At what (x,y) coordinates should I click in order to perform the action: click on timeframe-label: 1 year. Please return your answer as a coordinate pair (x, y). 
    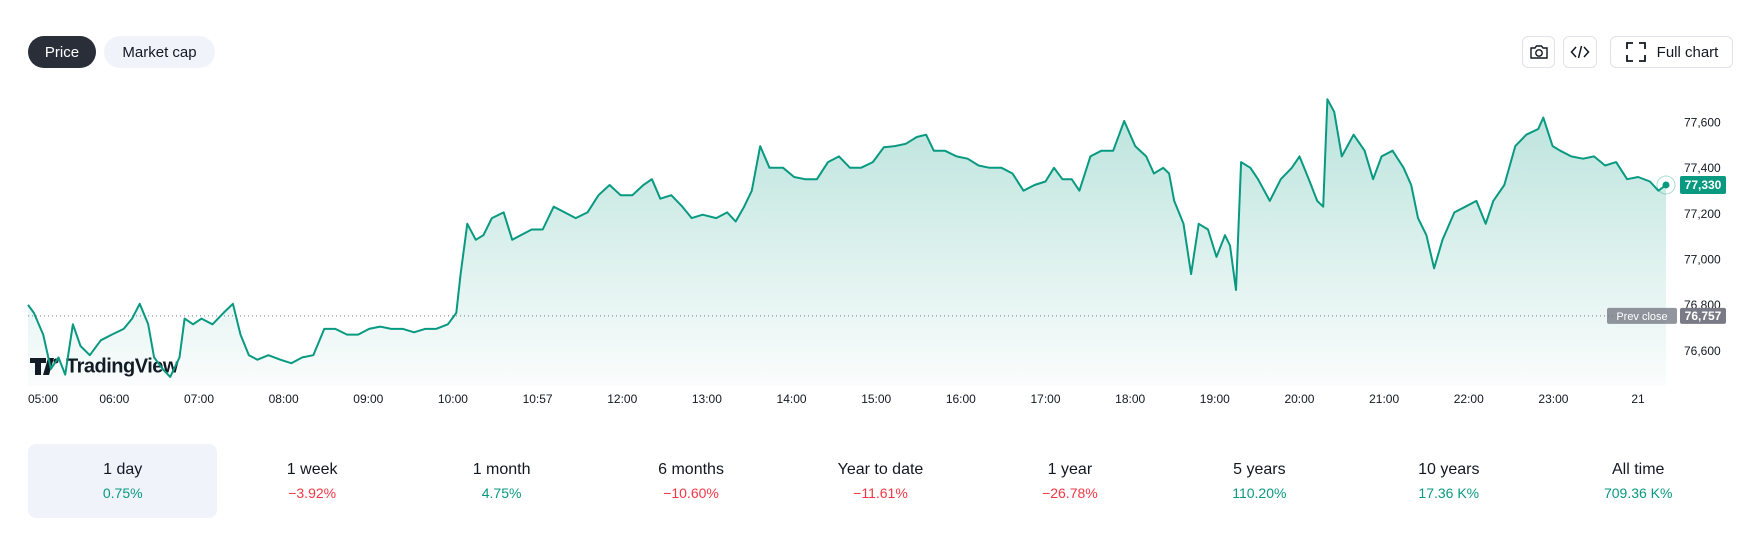
    Looking at the image, I should click on (1070, 469).